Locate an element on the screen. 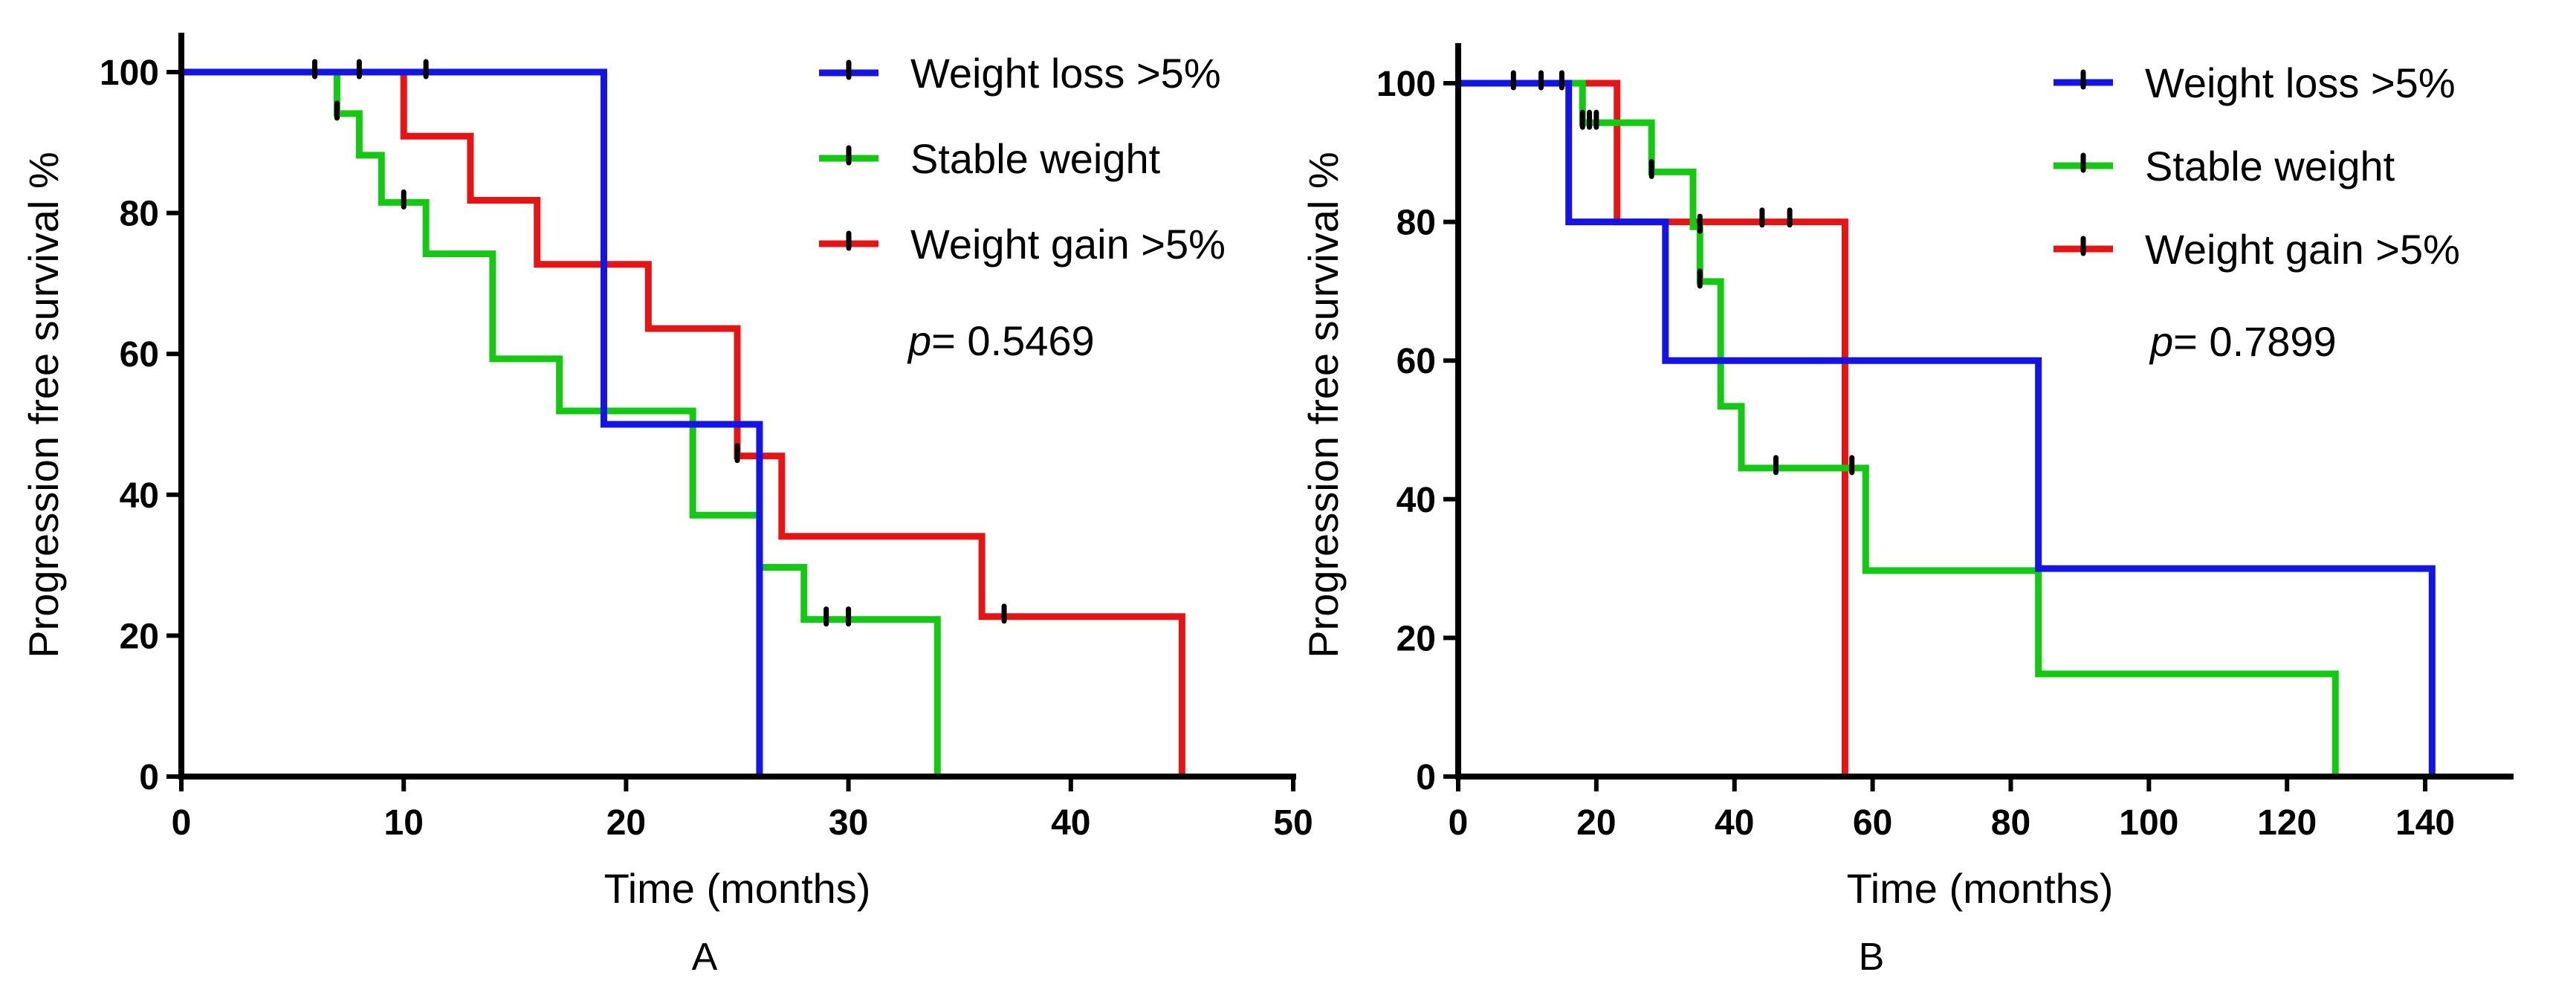 Image resolution: width=2576 pixels, height=998 pixels. panel-a-p-value: p= 0.5469 is located at coordinates (1001, 340).